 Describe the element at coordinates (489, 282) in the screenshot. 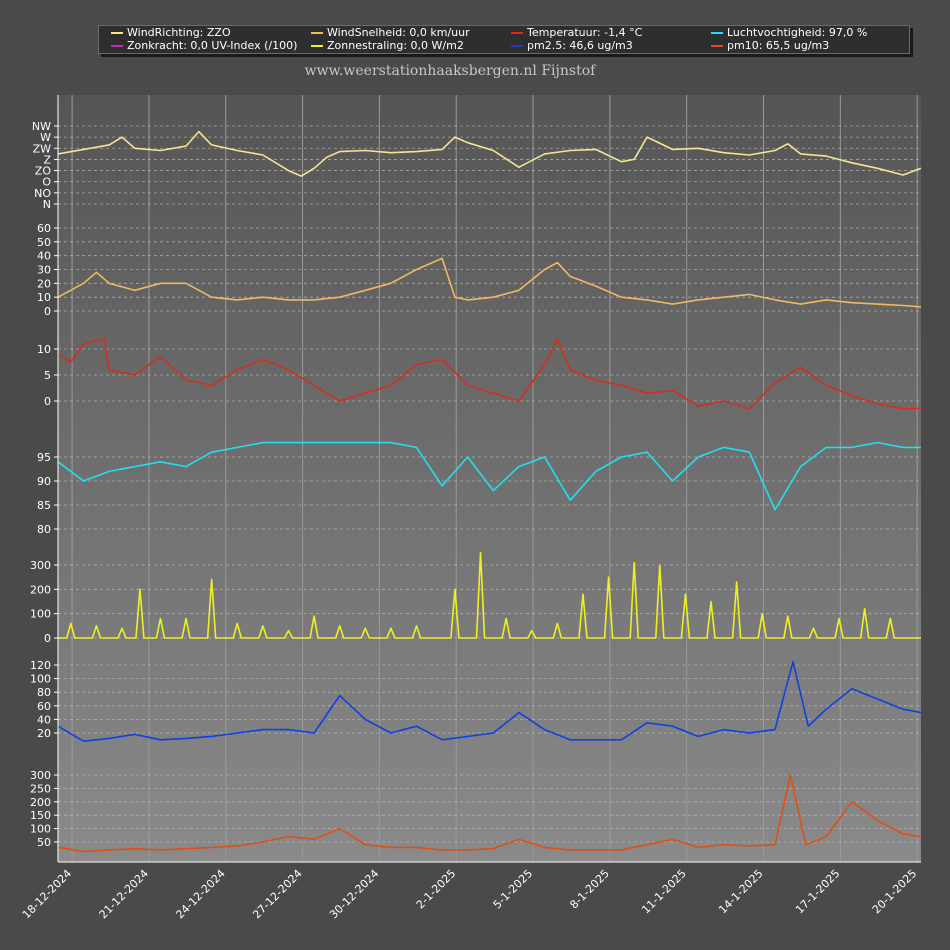

I see `series-line-windsnelheid` at that location.